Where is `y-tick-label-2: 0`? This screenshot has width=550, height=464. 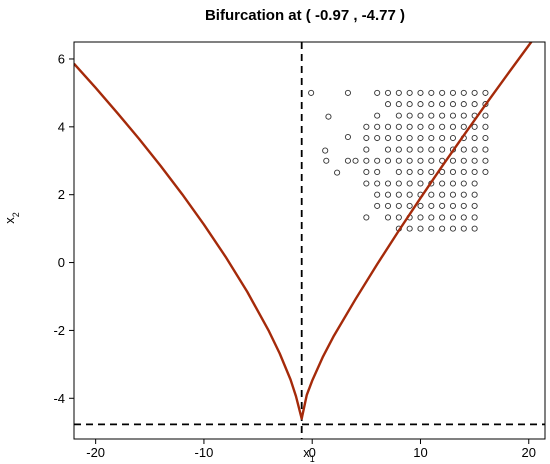 y-tick-label-2: 0 is located at coordinates (61, 262).